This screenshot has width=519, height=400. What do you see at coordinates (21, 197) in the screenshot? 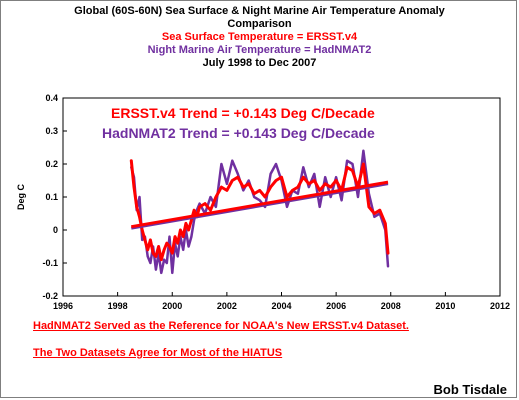
I see `y-axis-label: Deg C` at bounding box center [21, 197].